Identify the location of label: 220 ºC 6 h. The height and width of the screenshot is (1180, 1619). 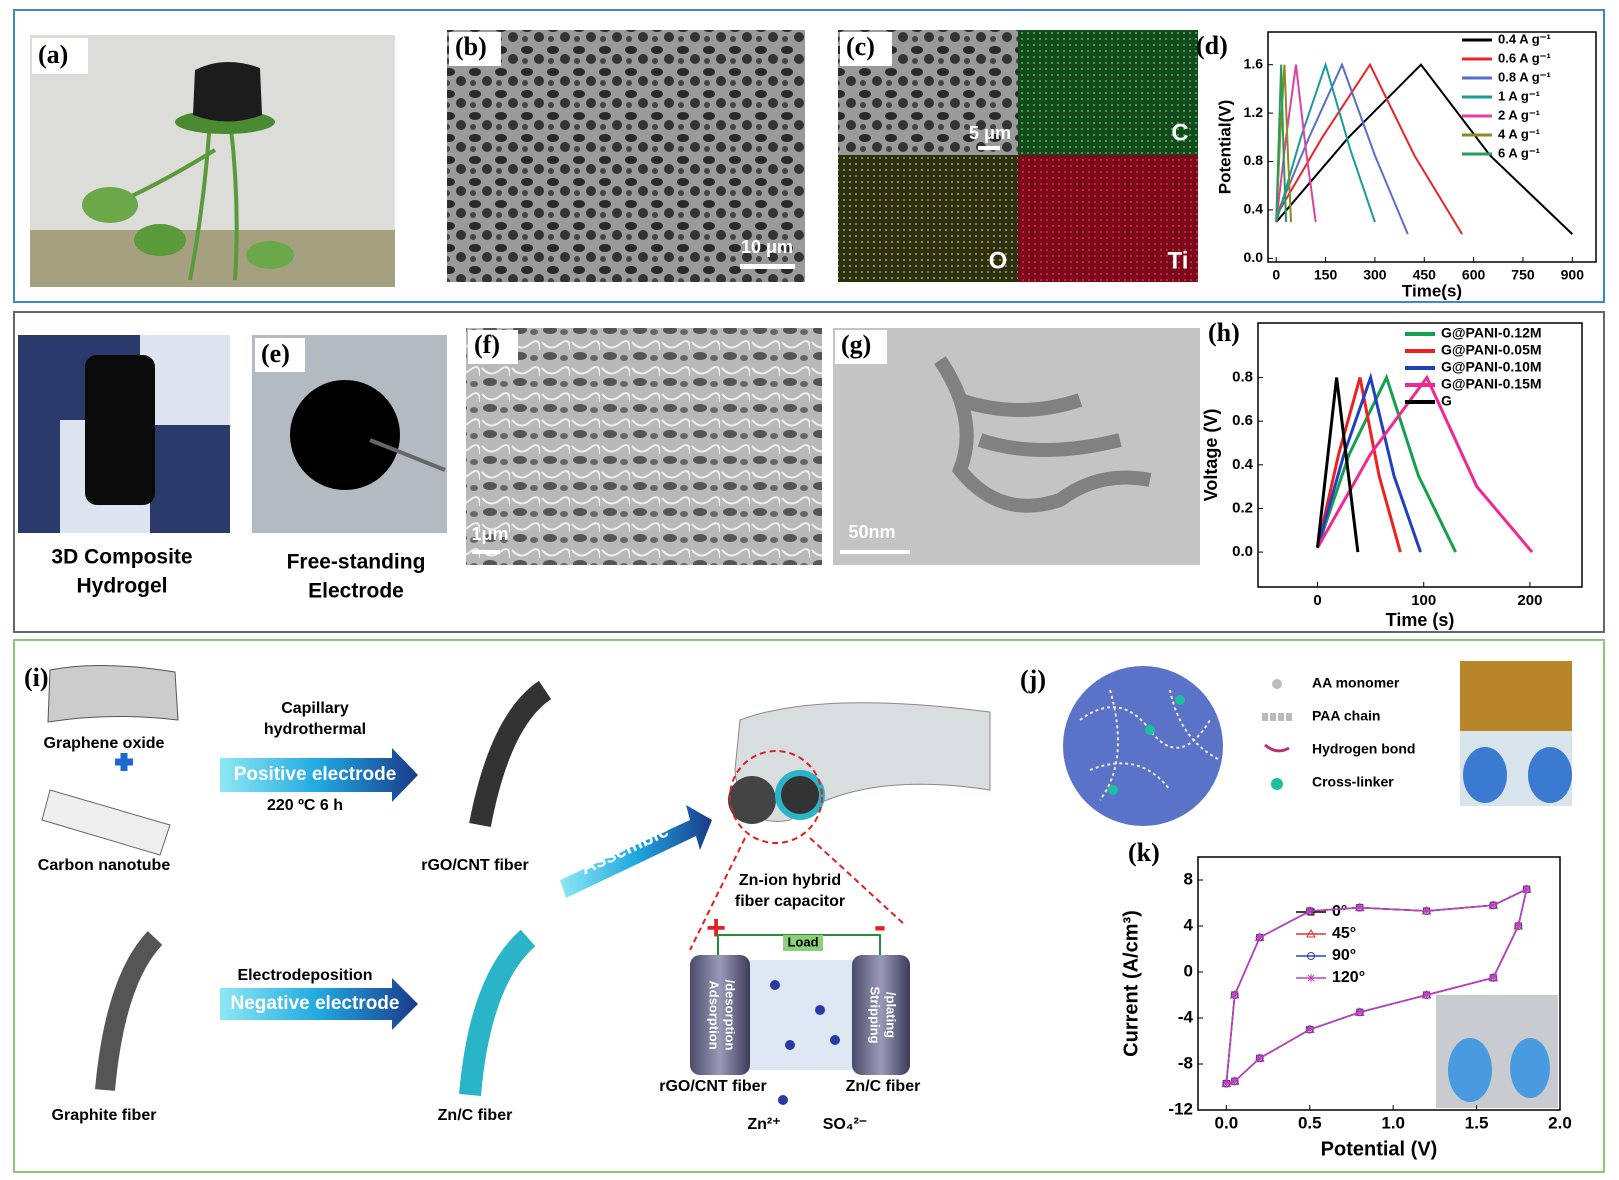
(305, 805).